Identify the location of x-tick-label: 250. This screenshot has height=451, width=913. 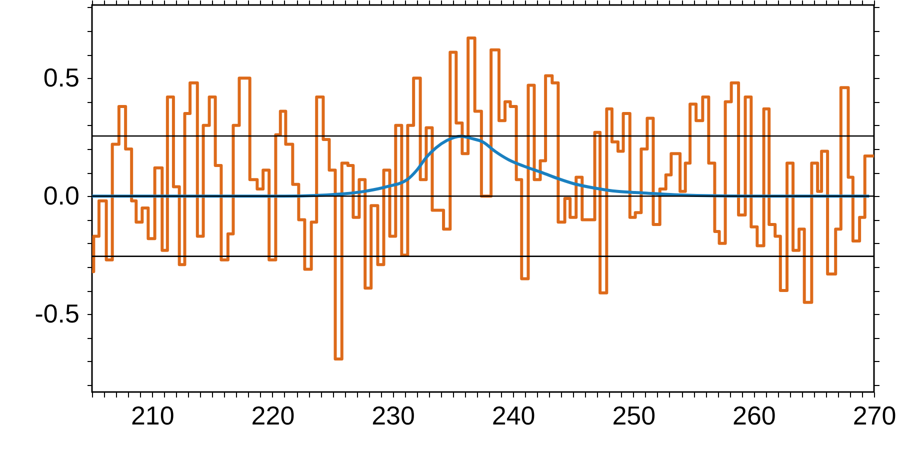
(634, 415).